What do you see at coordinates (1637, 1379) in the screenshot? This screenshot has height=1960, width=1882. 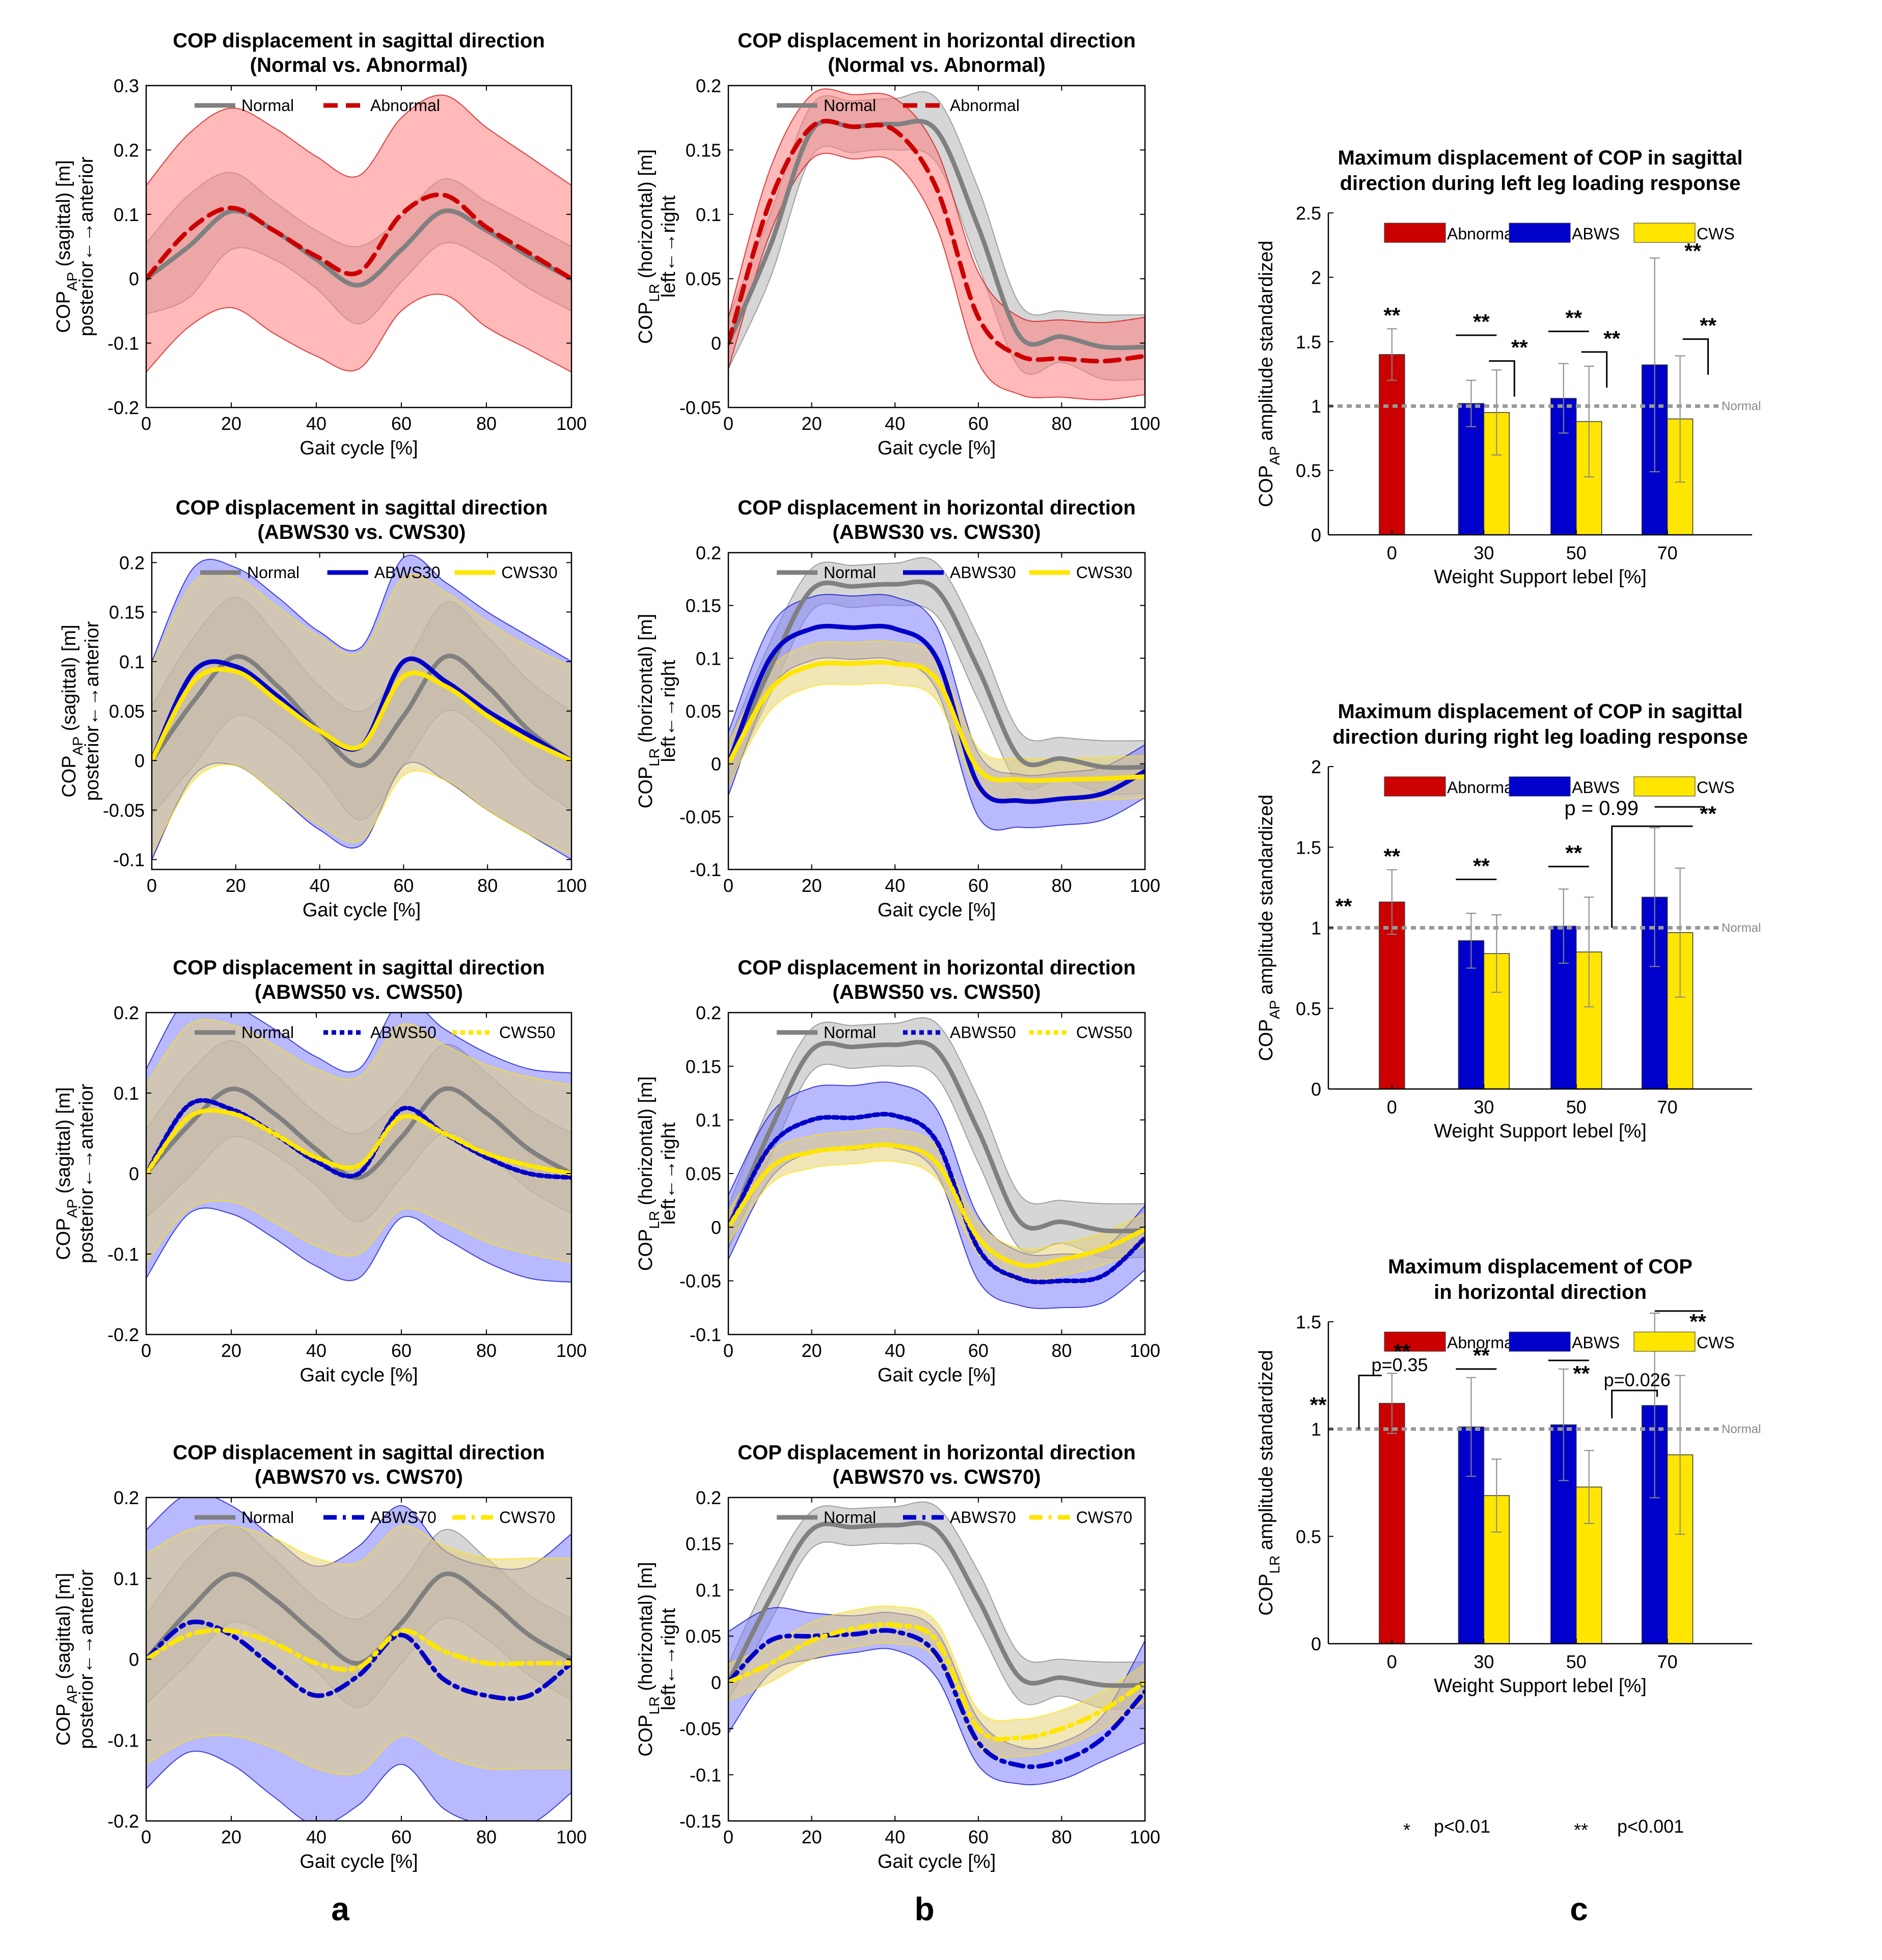 I see `sig-pvalue-0026: p=0.026` at bounding box center [1637, 1379].